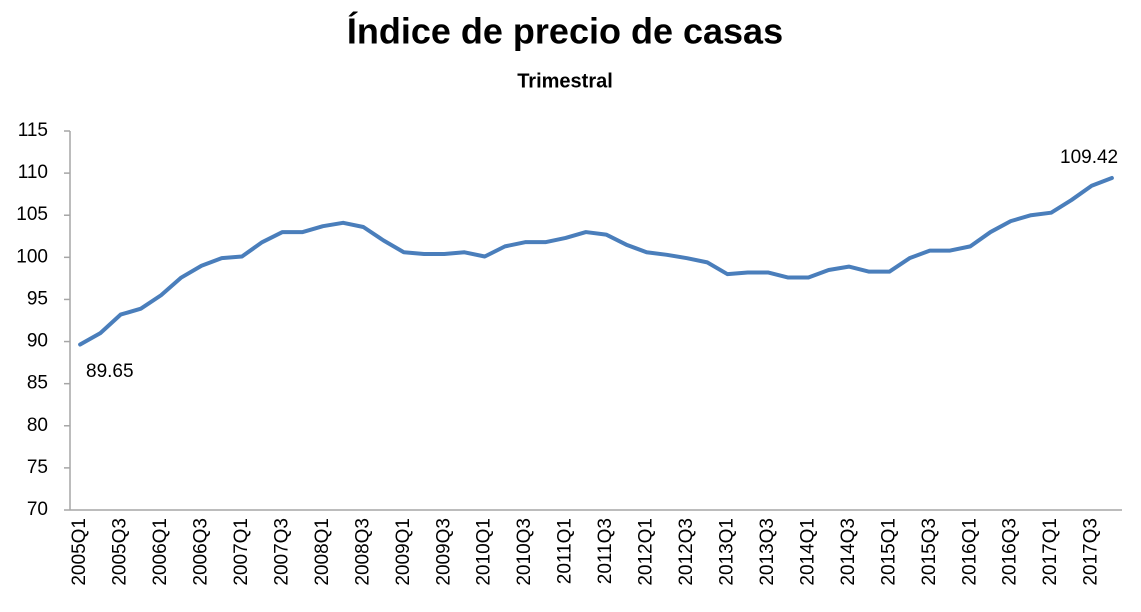 This screenshot has width=1141, height=612. I want to click on y-tick-label: 70, so click(37, 509).